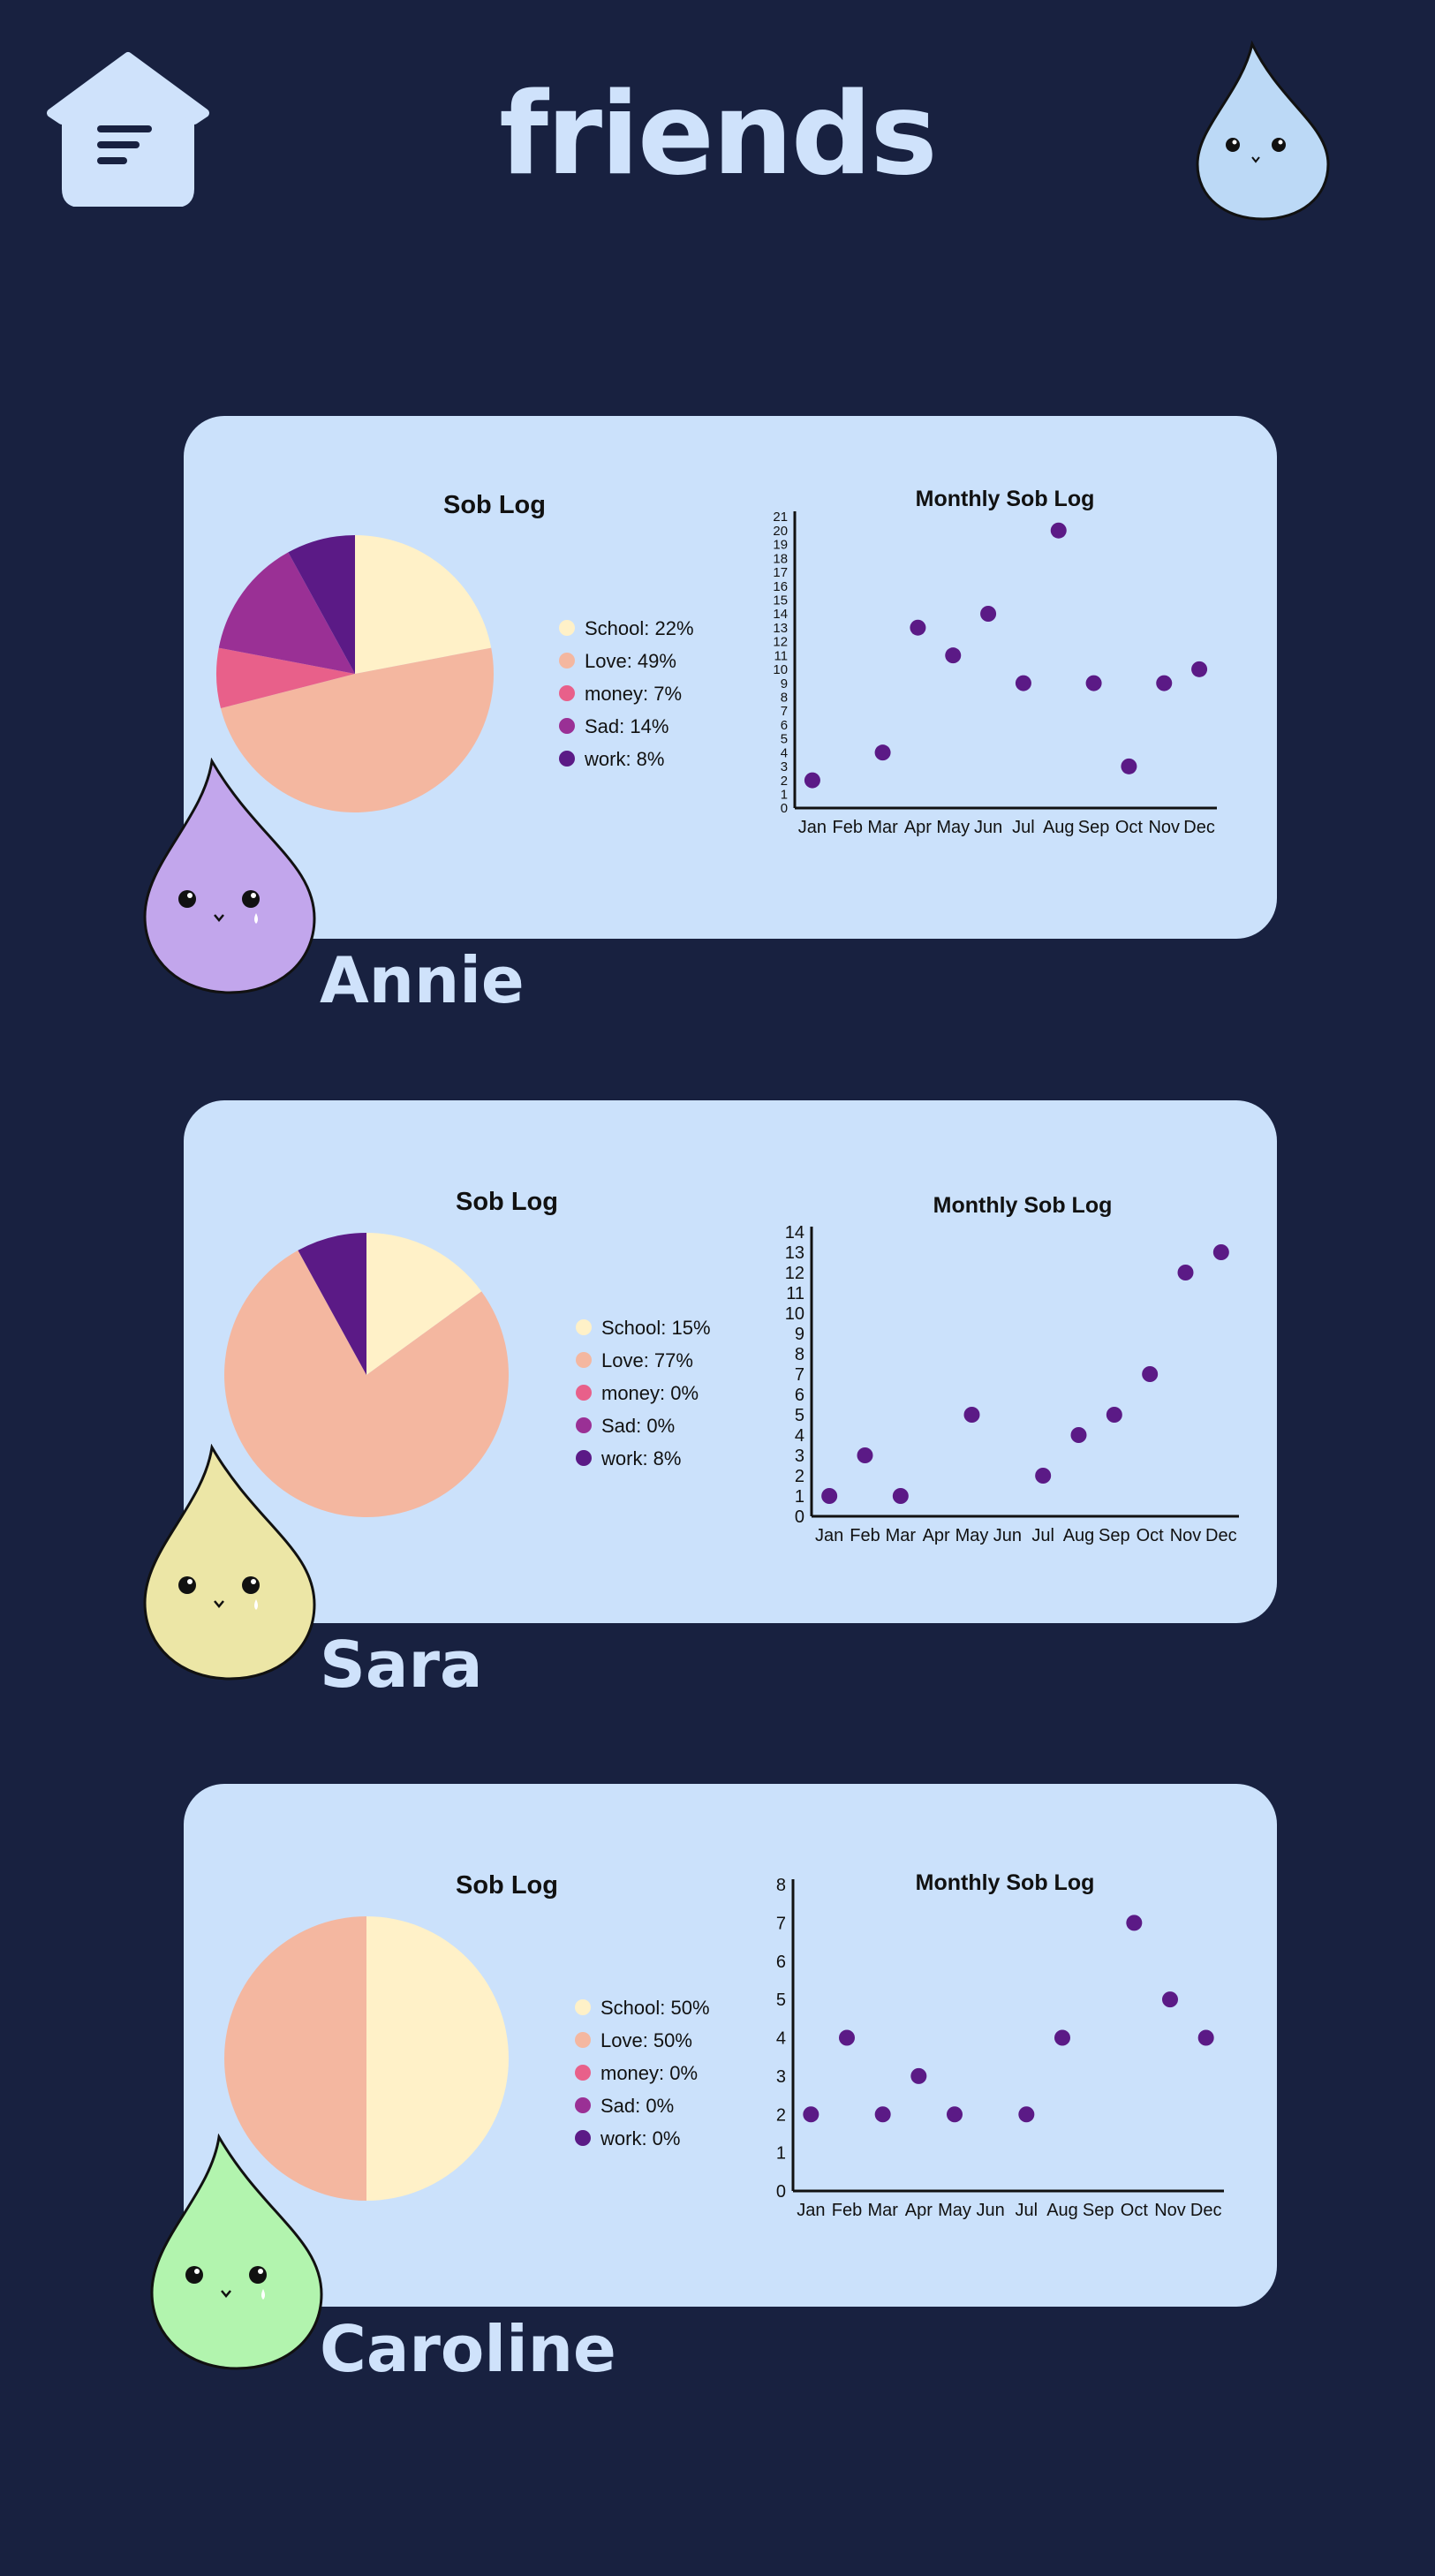  Describe the element at coordinates (780, 670) in the screenshot. I see `y-tick-label: 10` at that location.